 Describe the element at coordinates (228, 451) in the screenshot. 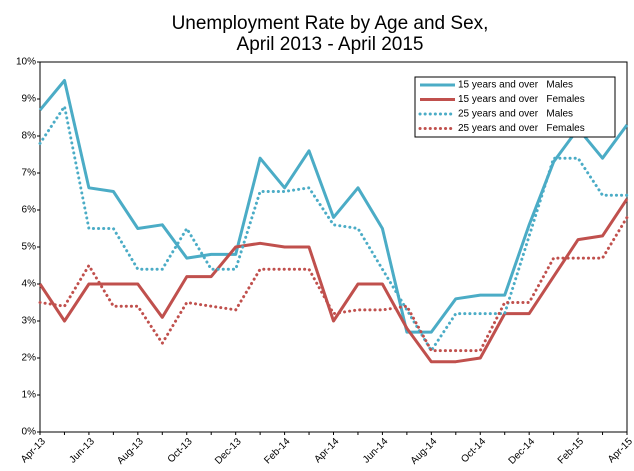

I see `x-tick-label: Dec-13` at that location.